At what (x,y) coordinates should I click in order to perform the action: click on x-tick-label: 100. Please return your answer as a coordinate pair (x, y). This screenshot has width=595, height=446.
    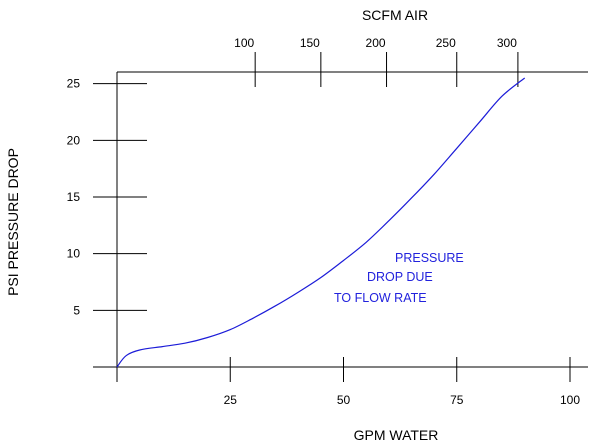
    Looking at the image, I should click on (570, 400).